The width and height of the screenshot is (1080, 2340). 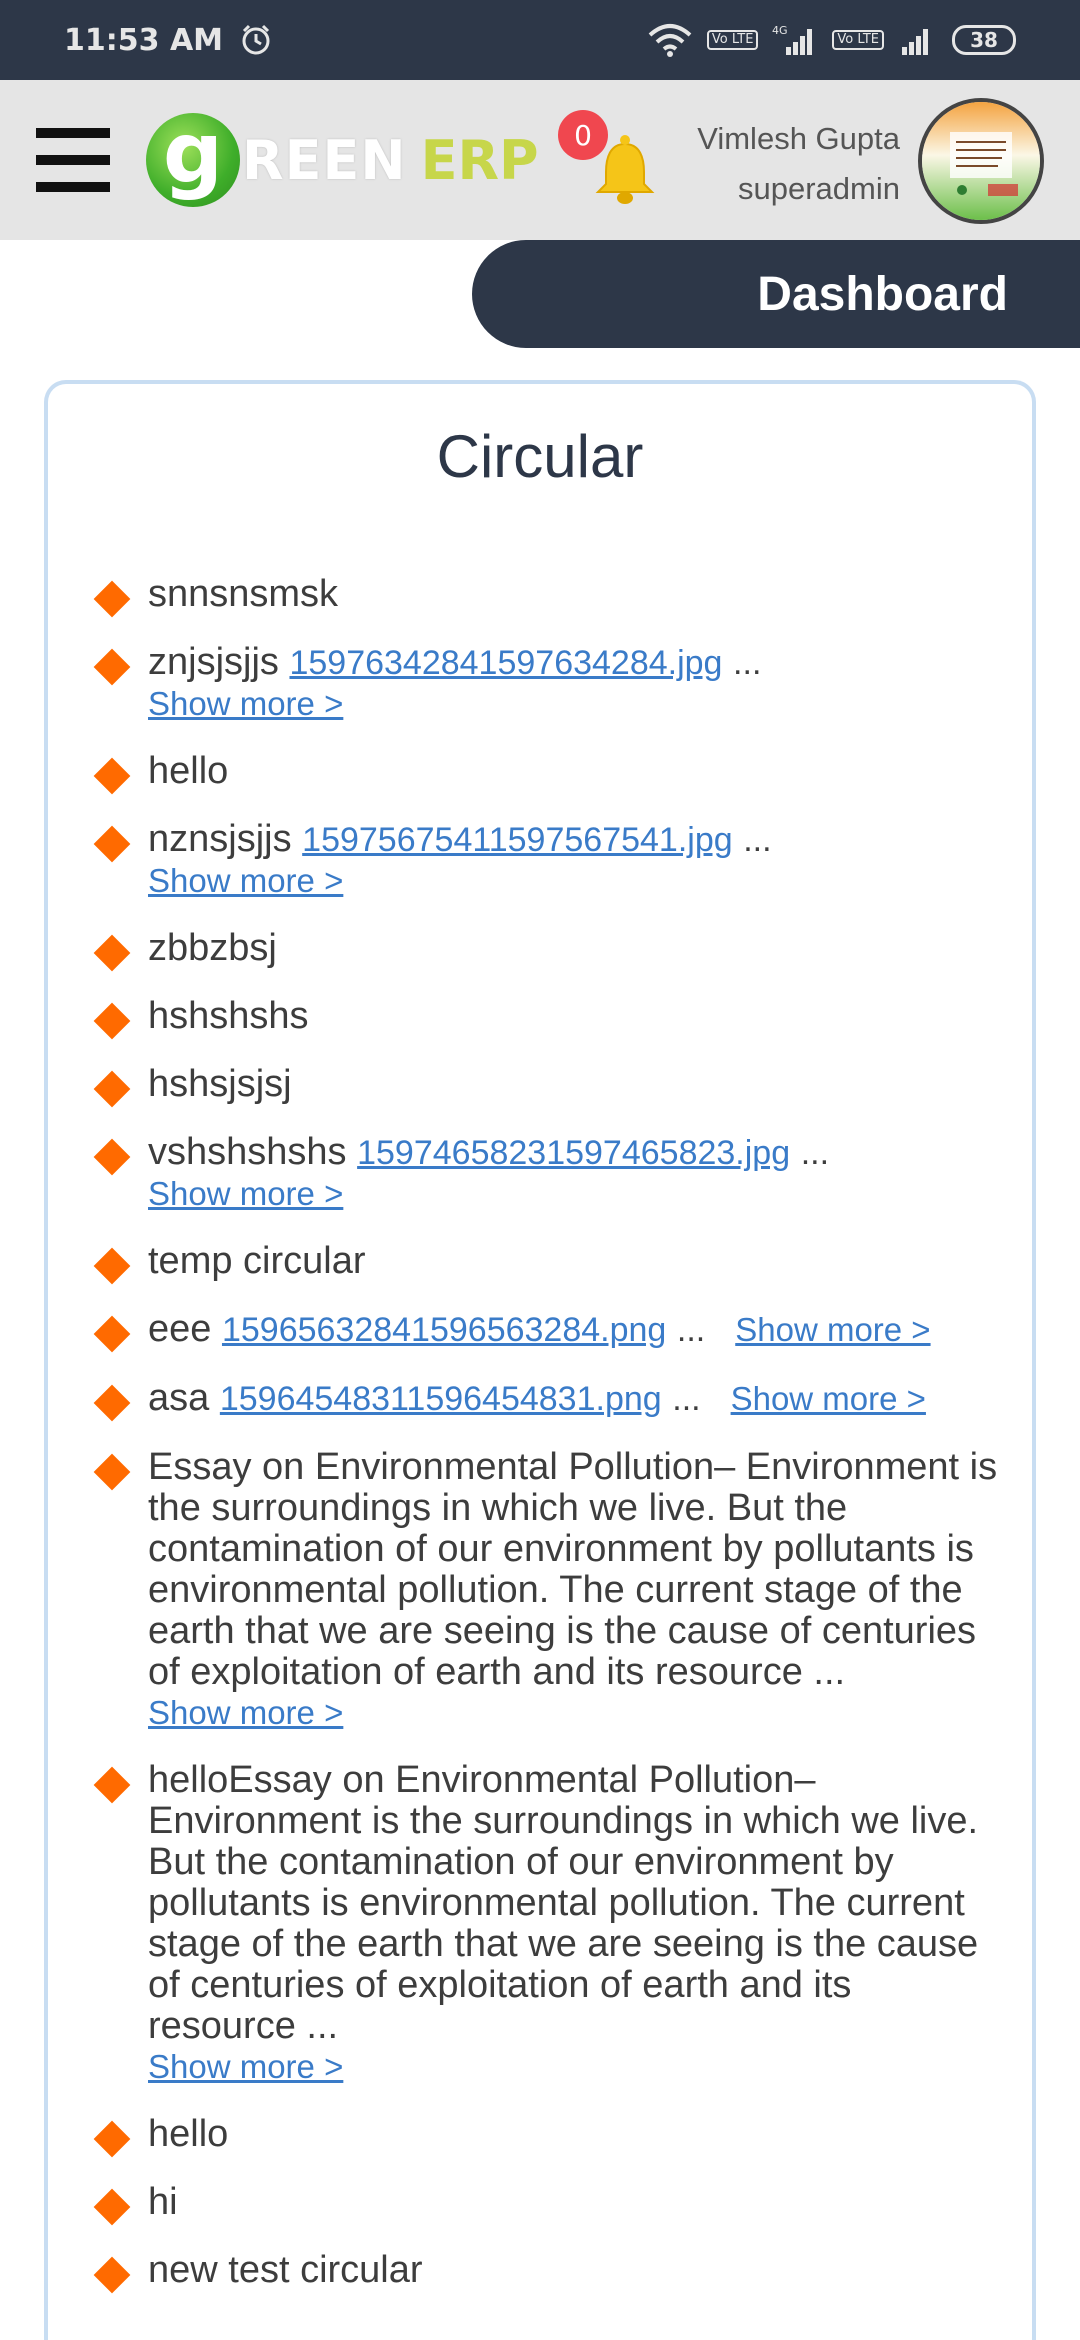 I want to click on dashboard-button: Dashboard, so click(x=776, y=294).